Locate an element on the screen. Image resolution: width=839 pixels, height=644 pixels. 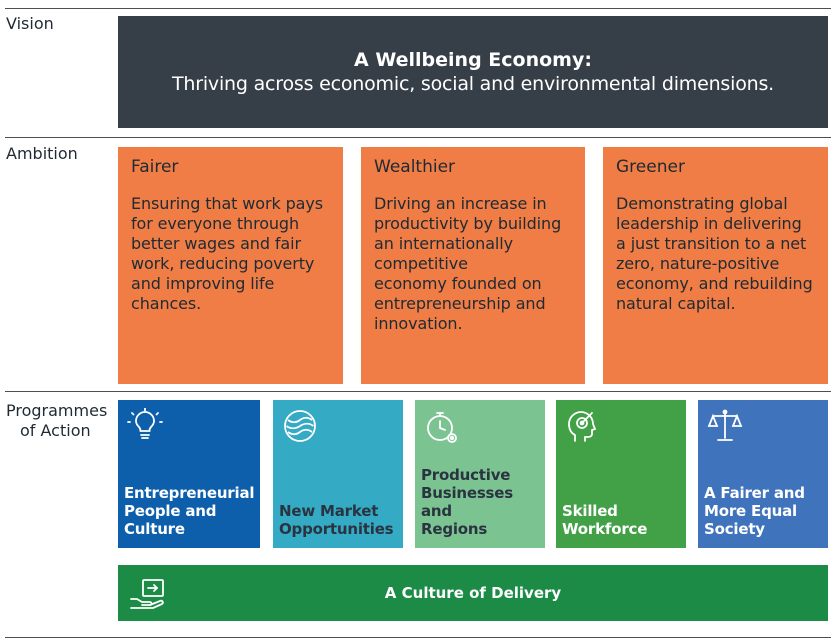
ambition-title: Greener is located at coordinates (650, 167).